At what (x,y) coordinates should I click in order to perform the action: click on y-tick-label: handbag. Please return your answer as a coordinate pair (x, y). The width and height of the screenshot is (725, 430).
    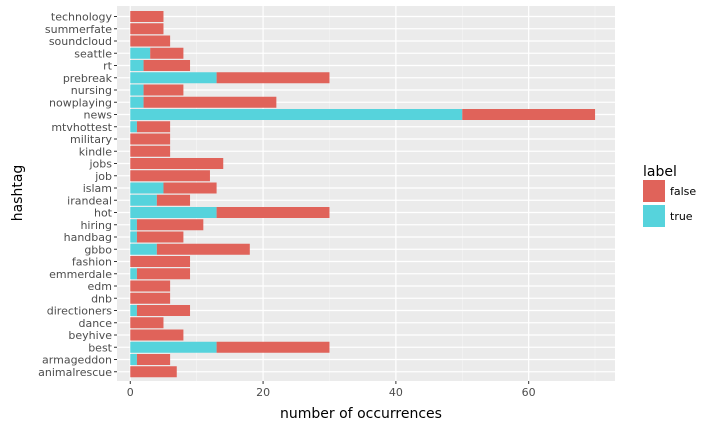
    Looking at the image, I should click on (88, 237).